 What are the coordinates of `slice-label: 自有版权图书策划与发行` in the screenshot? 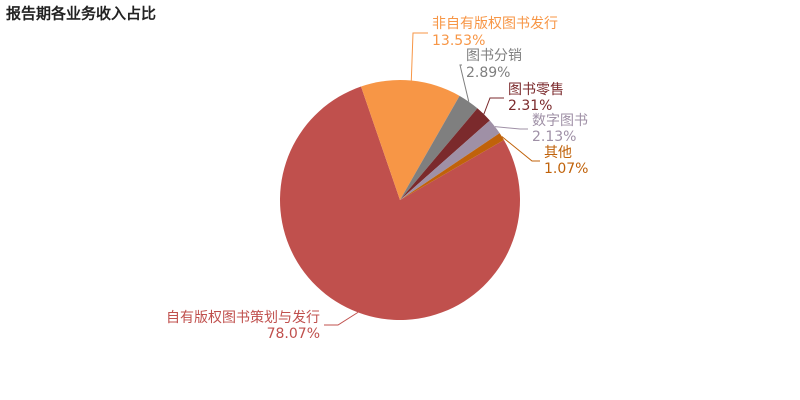 It's located at (243, 317).